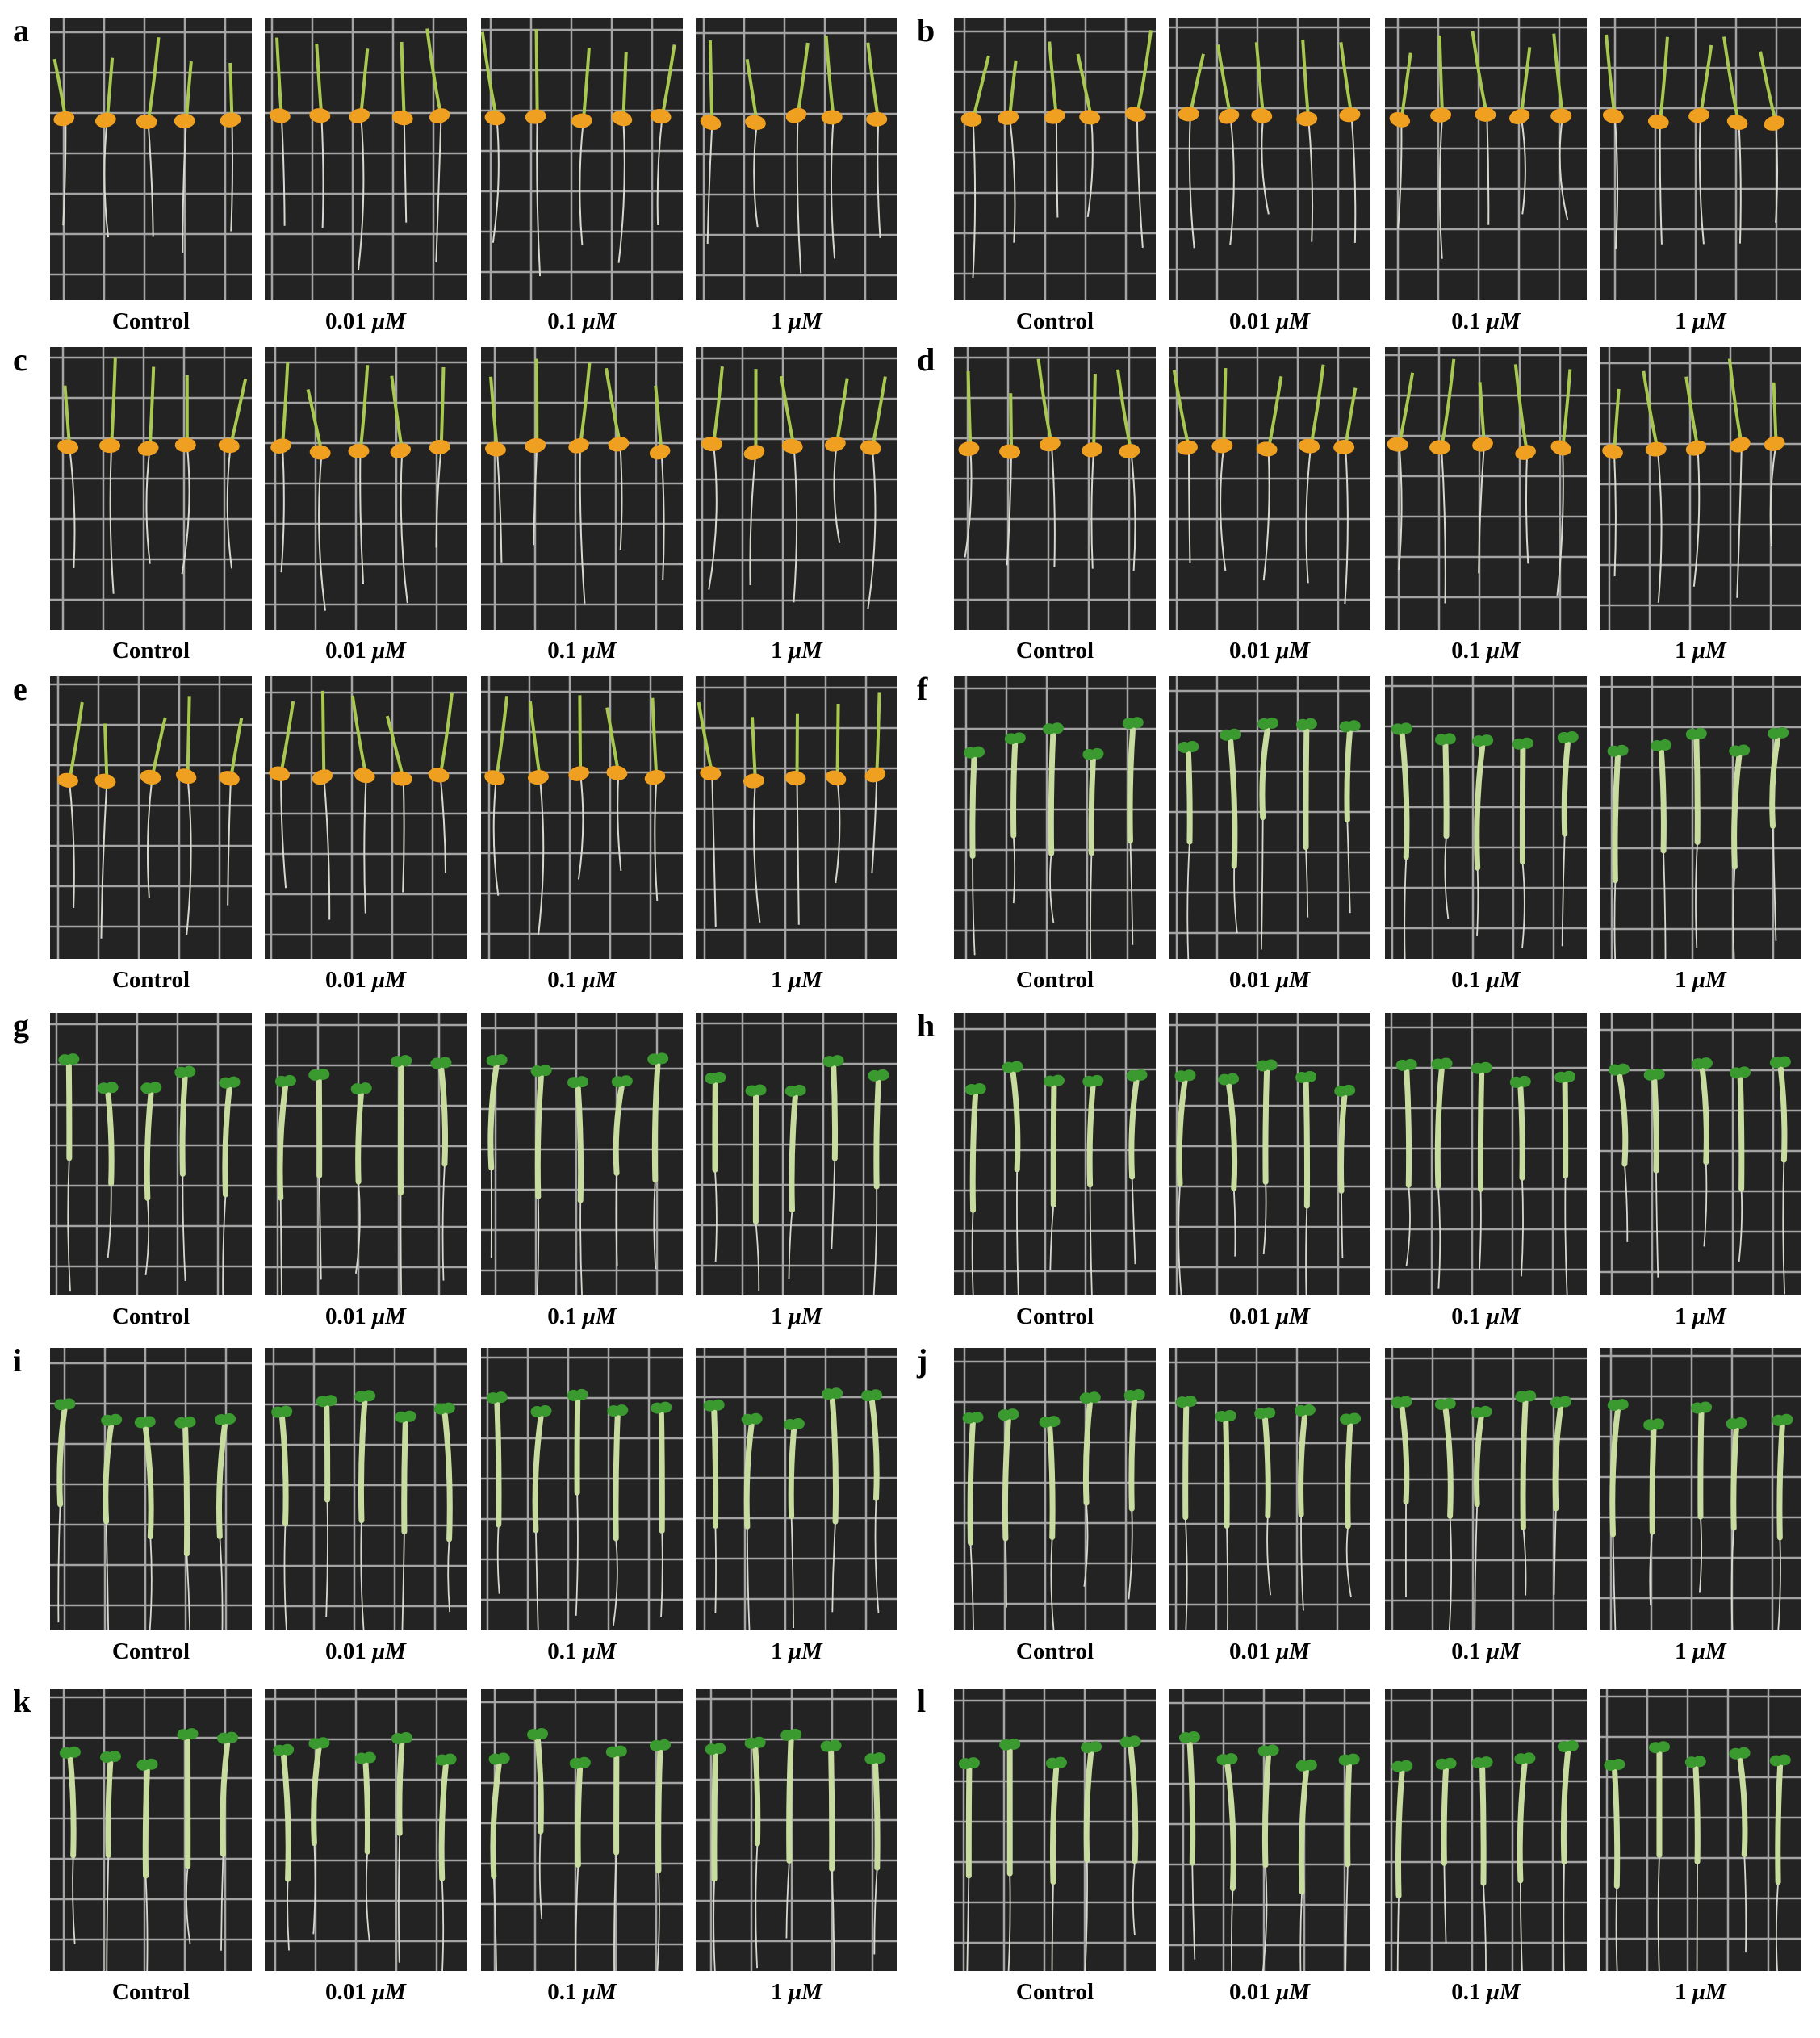  Describe the element at coordinates (582, 1651) in the screenshot. I see `treatment-label: 0.1 μM` at that location.